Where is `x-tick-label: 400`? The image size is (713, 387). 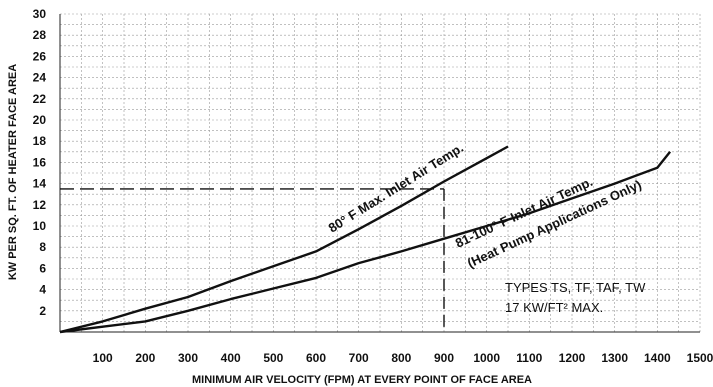
x-tick-label: 400 is located at coordinates (231, 358).